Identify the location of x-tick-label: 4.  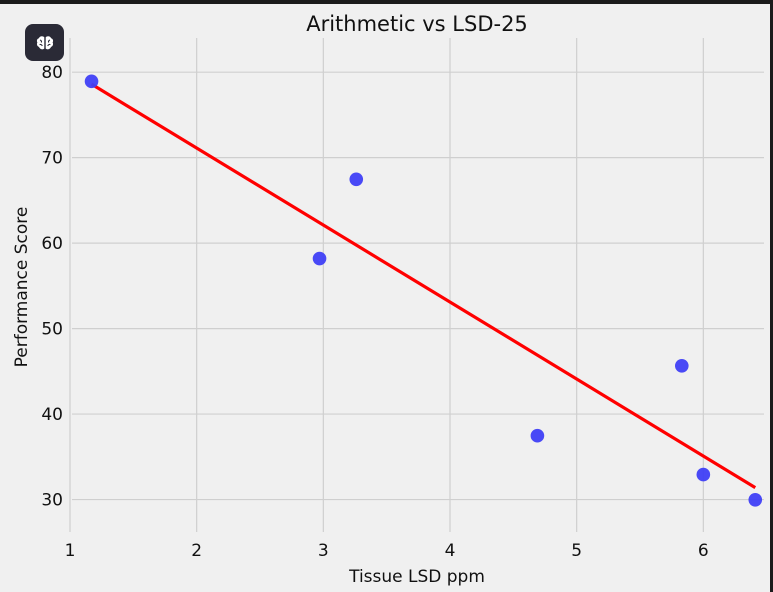
(450, 551).